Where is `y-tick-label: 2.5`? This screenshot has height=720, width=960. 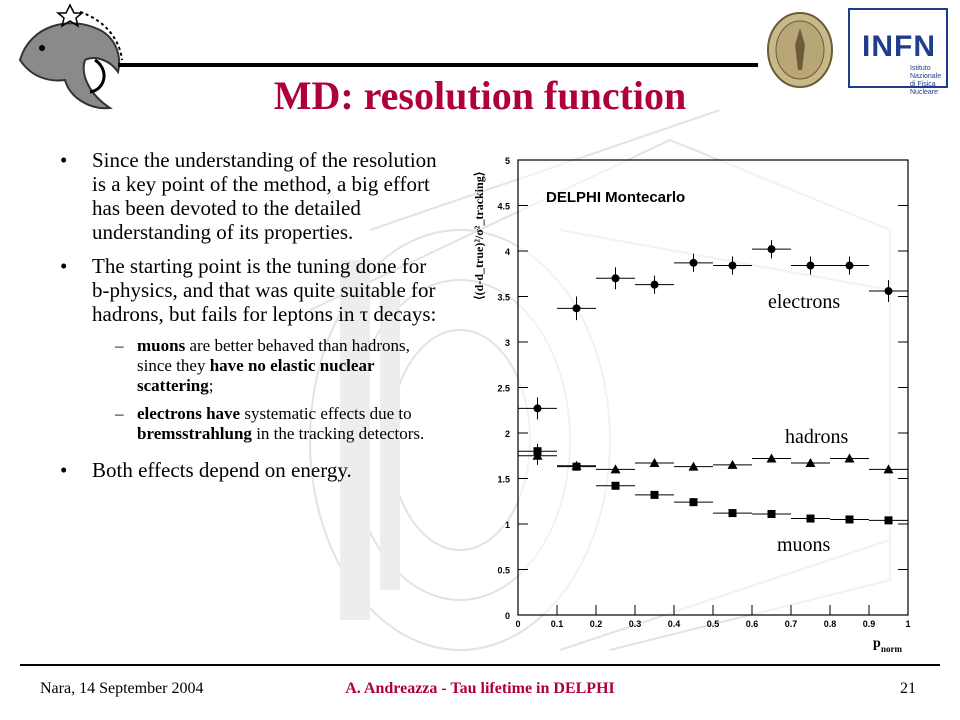 y-tick-label: 2.5 is located at coordinates (503, 389).